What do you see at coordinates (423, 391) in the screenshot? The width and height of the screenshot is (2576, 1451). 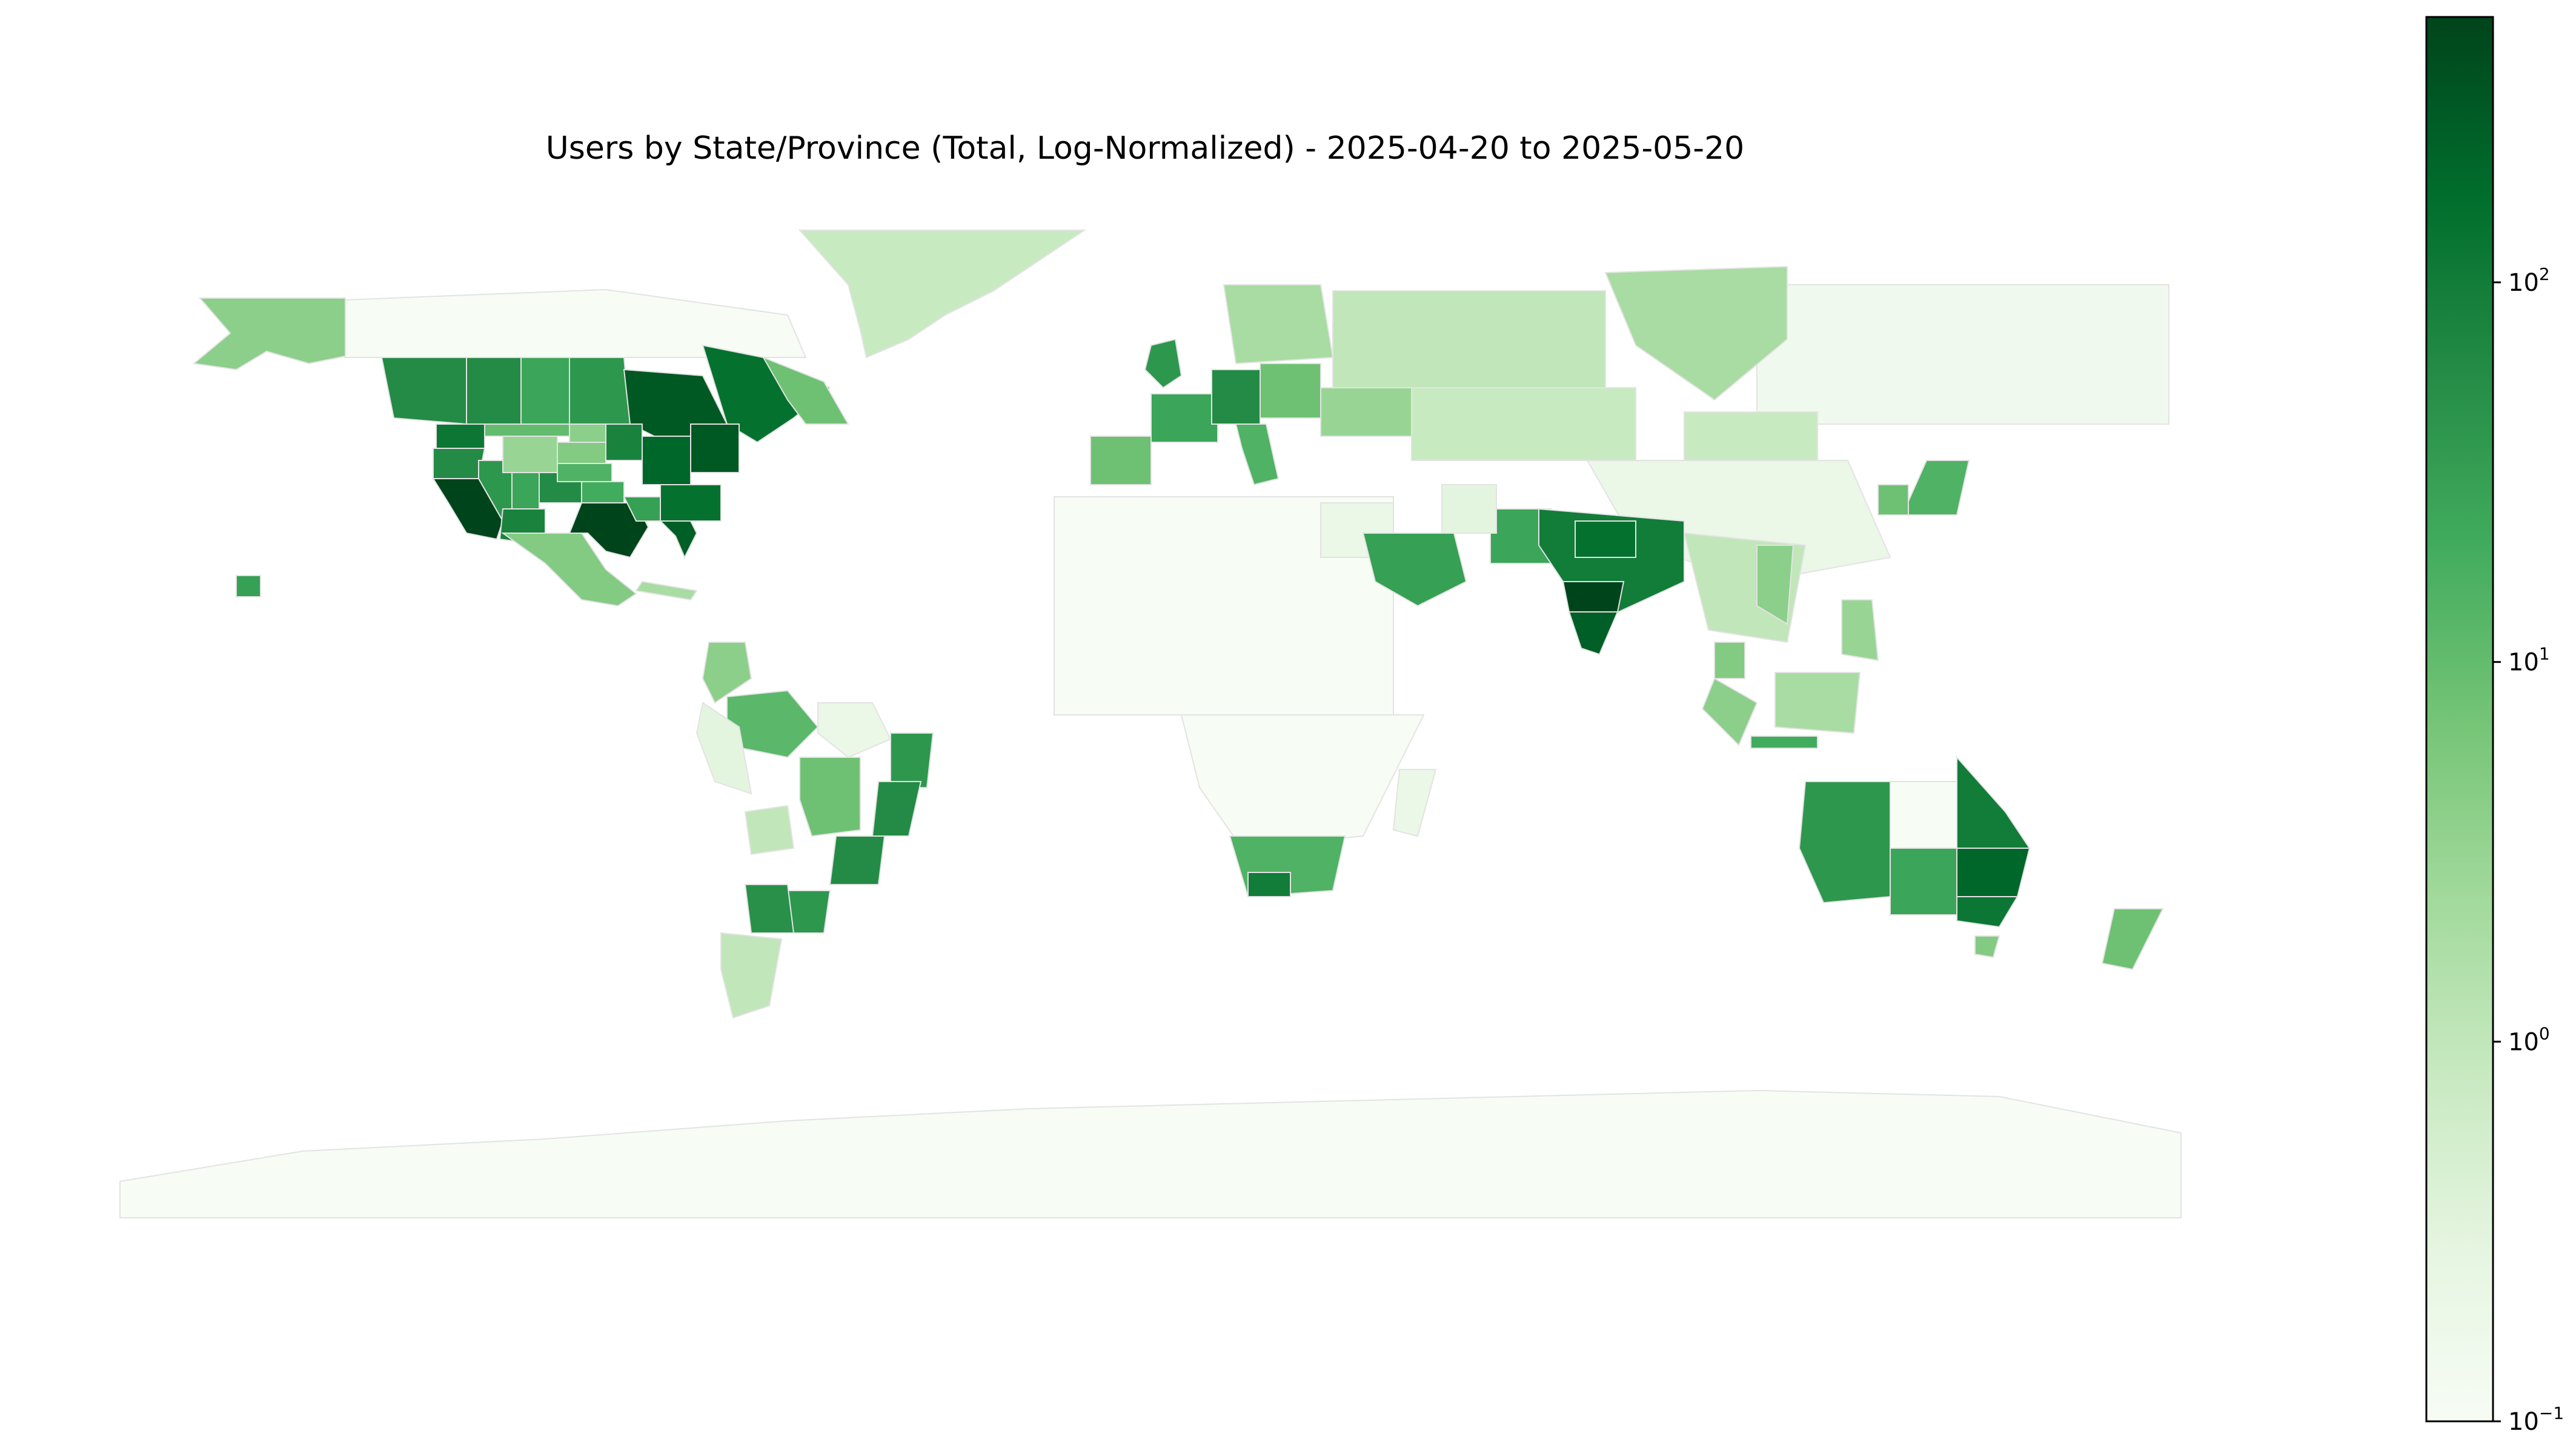 I see `region-british-columbia` at bounding box center [423, 391].